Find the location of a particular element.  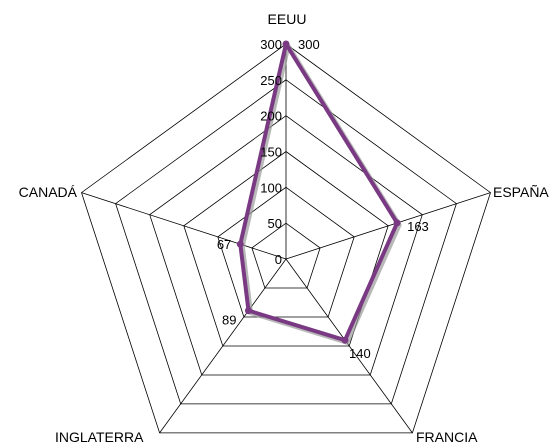

tick-label-250: 250 is located at coordinates (271, 80).